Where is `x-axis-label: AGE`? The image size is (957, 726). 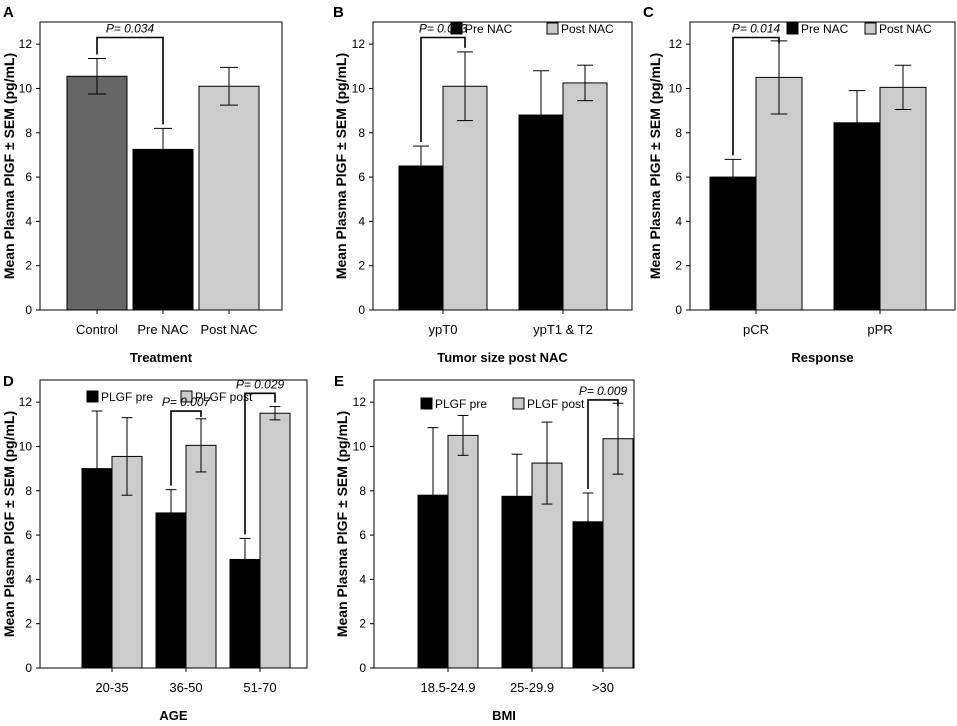
x-axis-label: AGE is located at coordinates (173, 715).